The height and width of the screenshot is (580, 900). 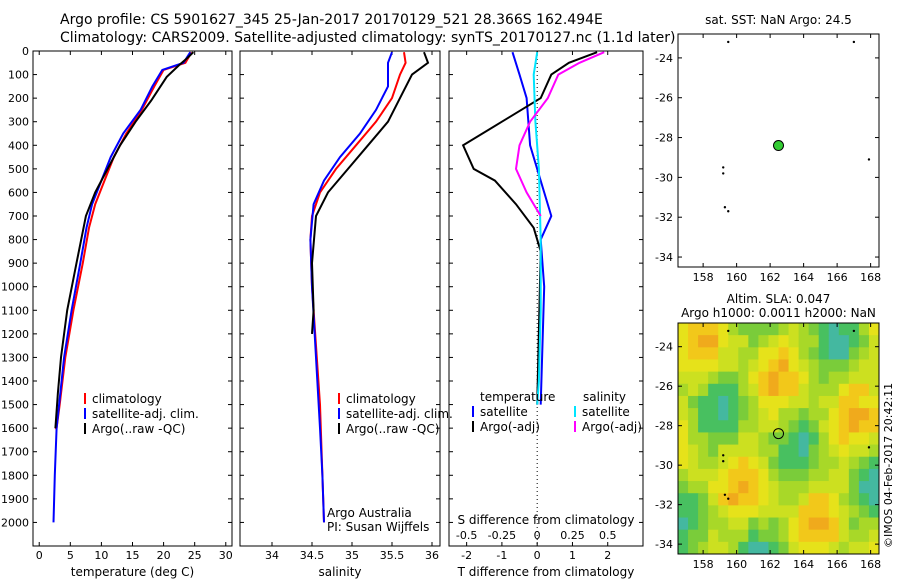 What do you see at coordinates (312, 555) in the screenshot?
I see `x-tick-label: 34.5` at bounding box center [312, 555].